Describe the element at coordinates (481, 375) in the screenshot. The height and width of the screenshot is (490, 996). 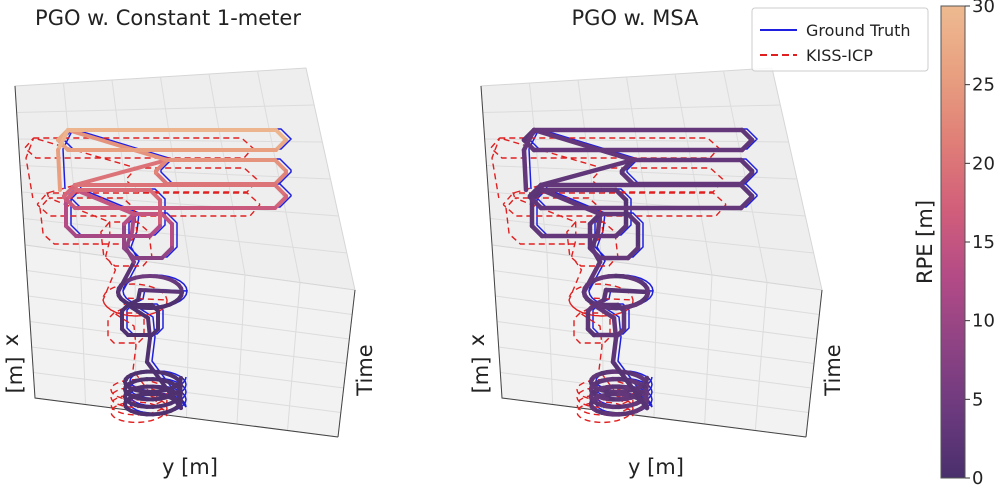
I see `right-x-axis-unit: [m]` at that location.